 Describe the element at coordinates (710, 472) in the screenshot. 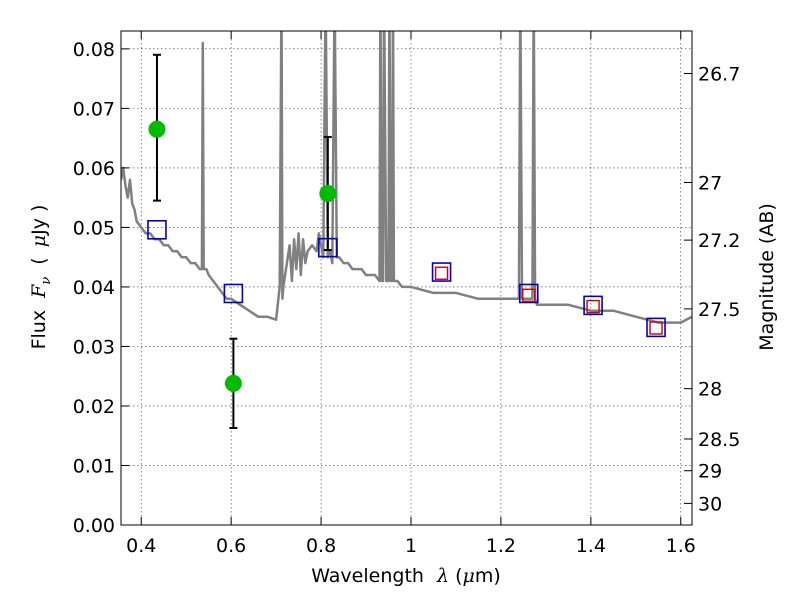

I see `y2-tick-label: 29` at that location.